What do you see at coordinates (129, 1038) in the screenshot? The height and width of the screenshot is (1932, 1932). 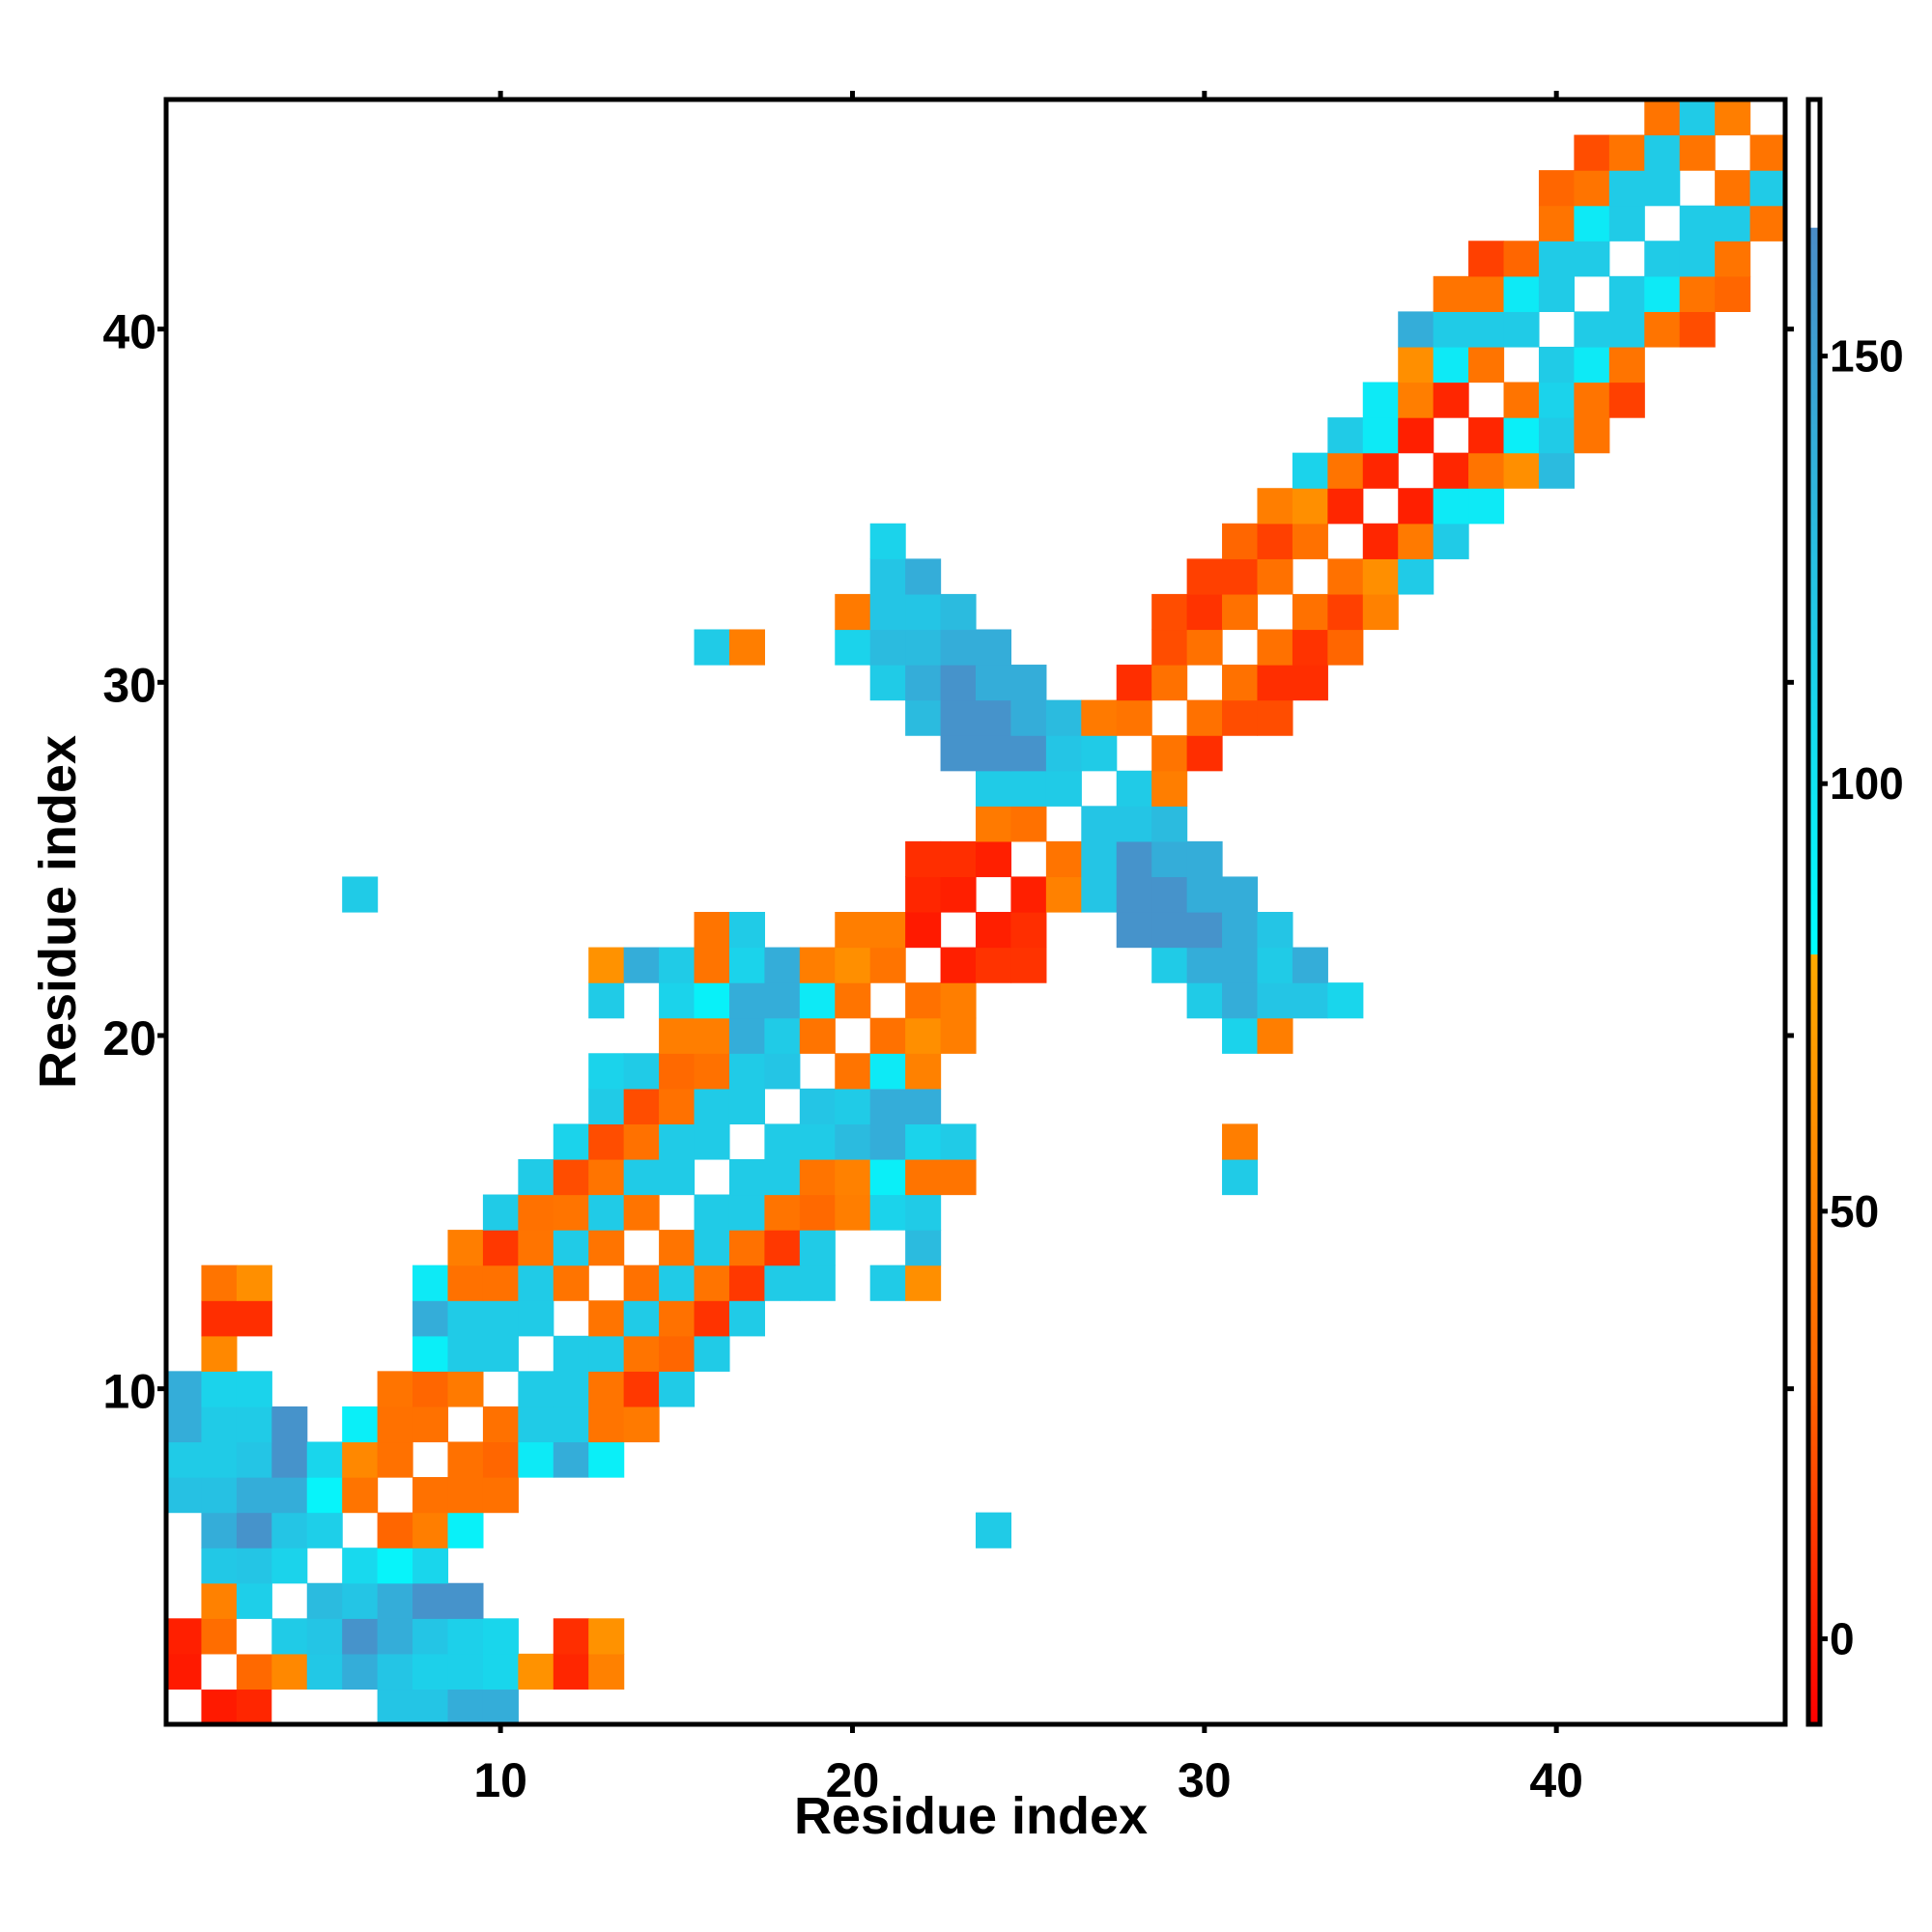 I see `y-tick-label: 20` at bounding box center [129, 1038].